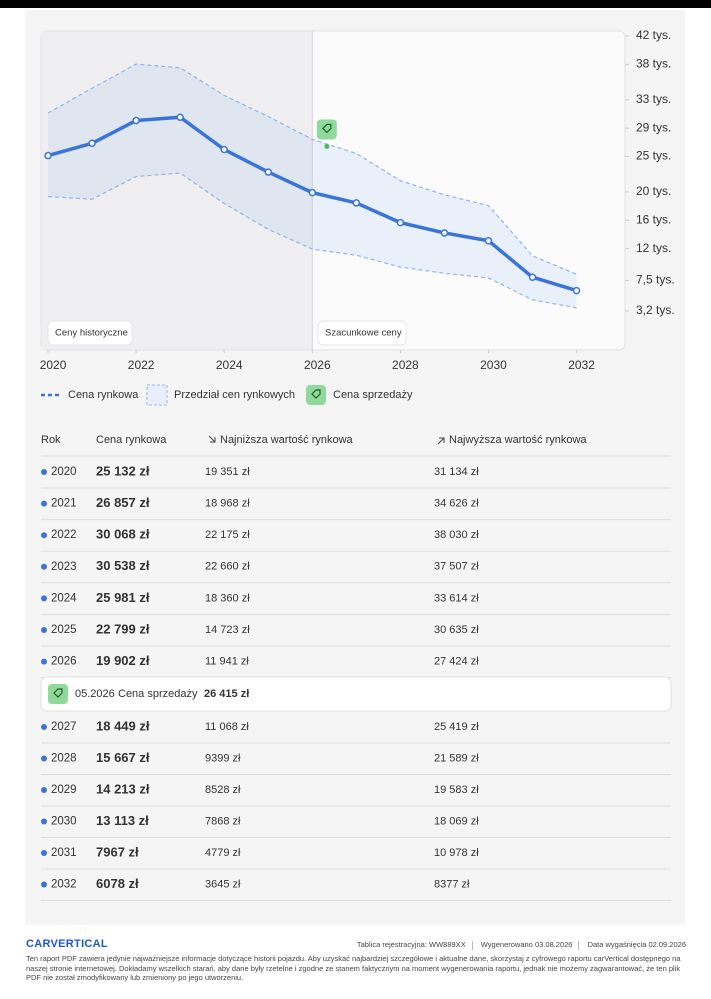 This screenshot has height=999, width=711. What do you see at coordinates (287, 440) in the screenshot?
I see `table-header: Najniższa wartość rynkowa` at bounding box center [287, 440].